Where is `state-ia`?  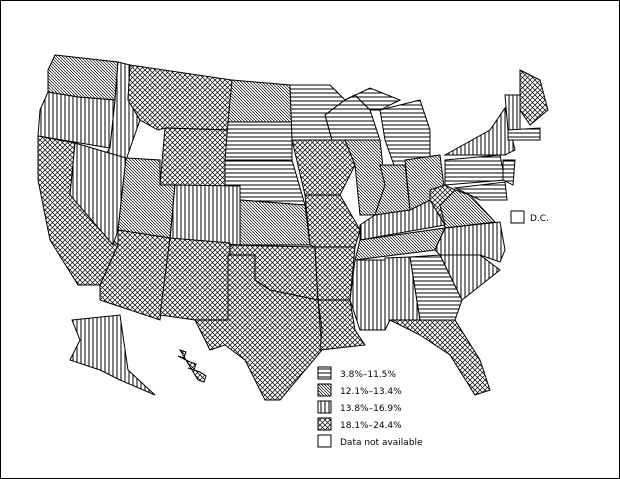 state-ia is located at coordinates (323, 167).